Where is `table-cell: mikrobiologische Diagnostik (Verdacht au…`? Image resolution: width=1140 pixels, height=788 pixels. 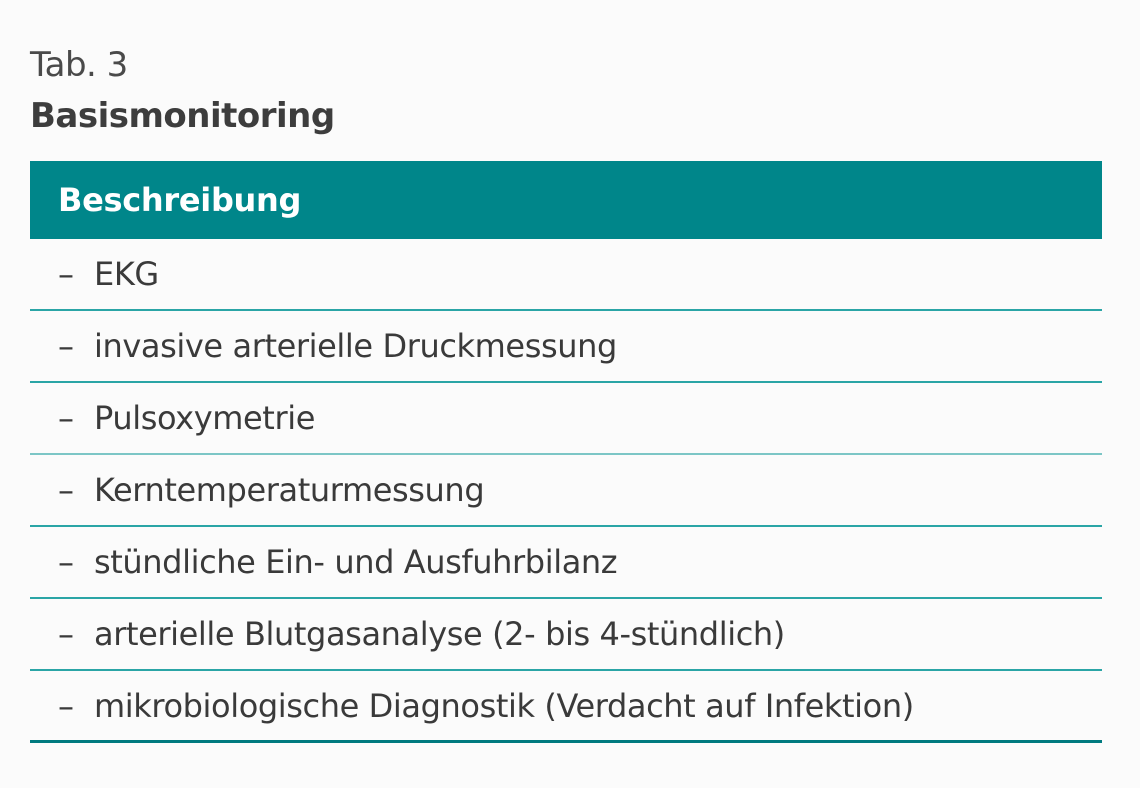 table-cell: mikrobiologische Diagnostik (Verdacht au… is located at coordinates (504, 705).